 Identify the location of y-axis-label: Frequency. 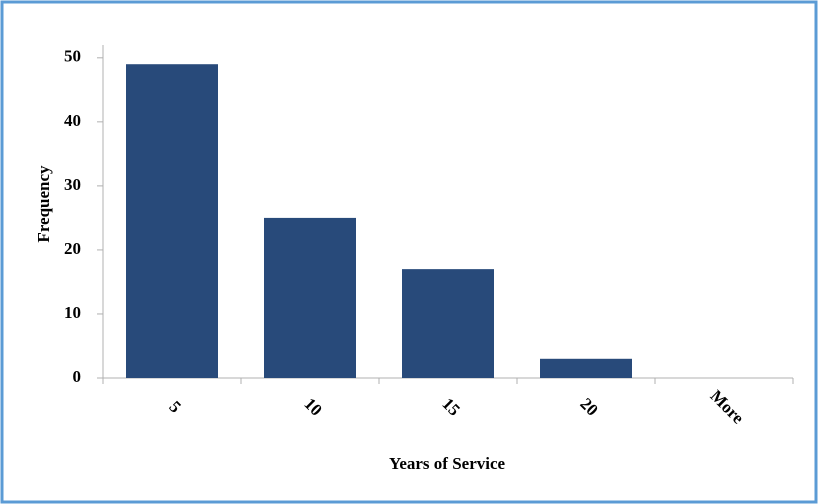
(43, 204).